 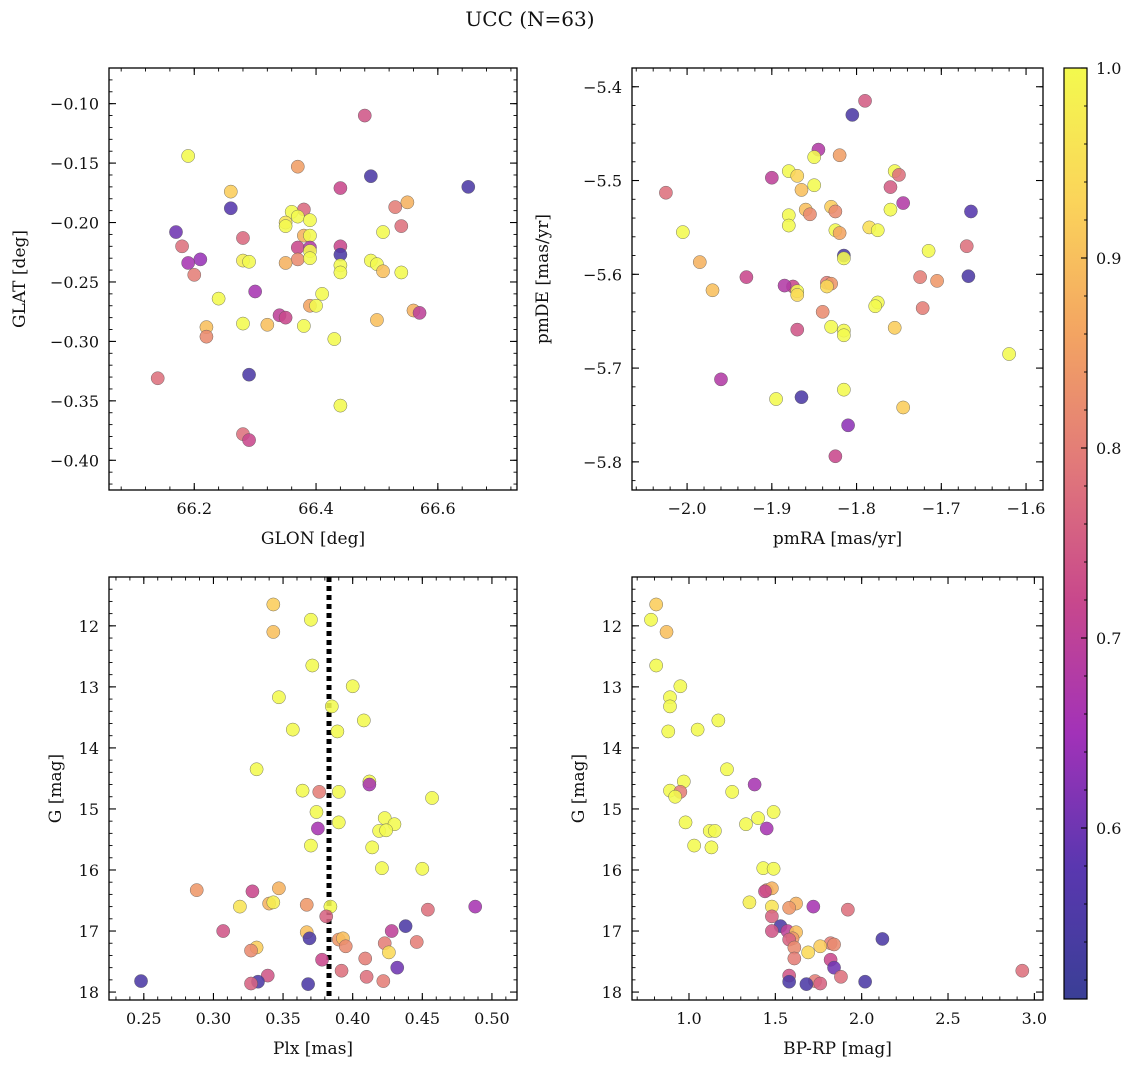 I want to click on colorbar-tick-label: 0.6, so click(x=1108, y=828).